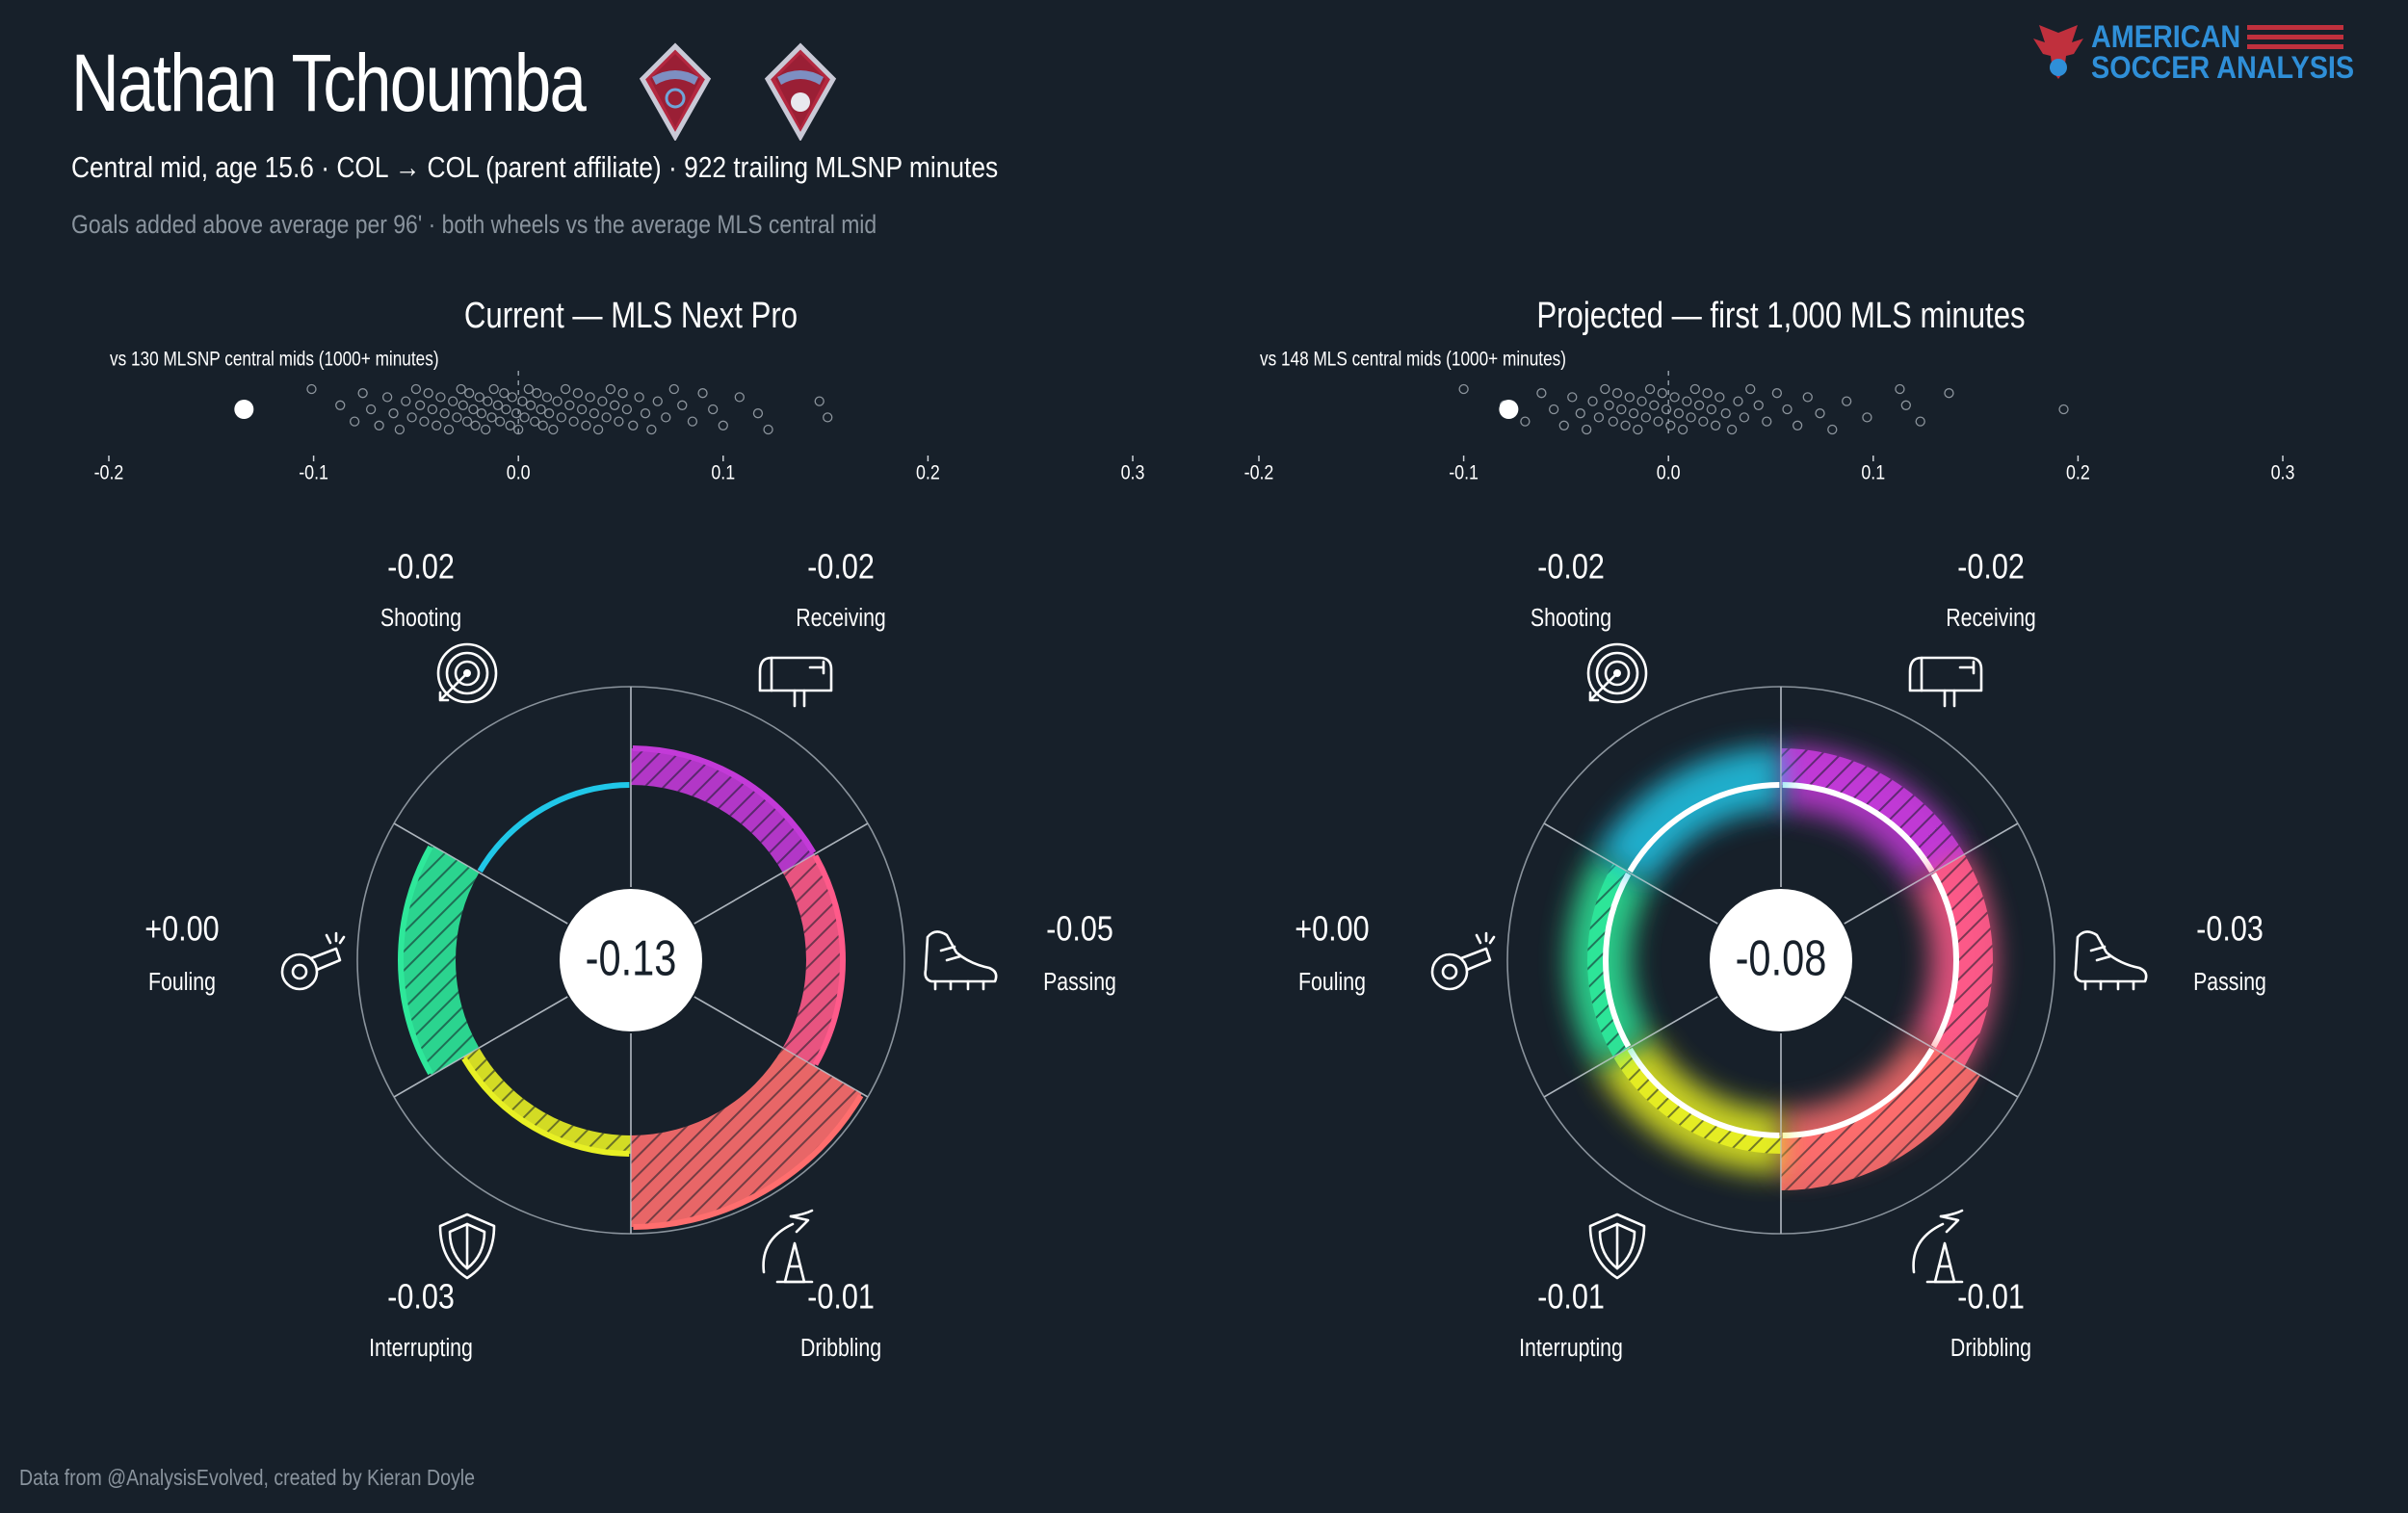 The width and height of the screenshot is (2408, 1513). Describe the element at coordinates (1617, 1246) in the screenshot. I see `shield-icon-stroke` at that location.